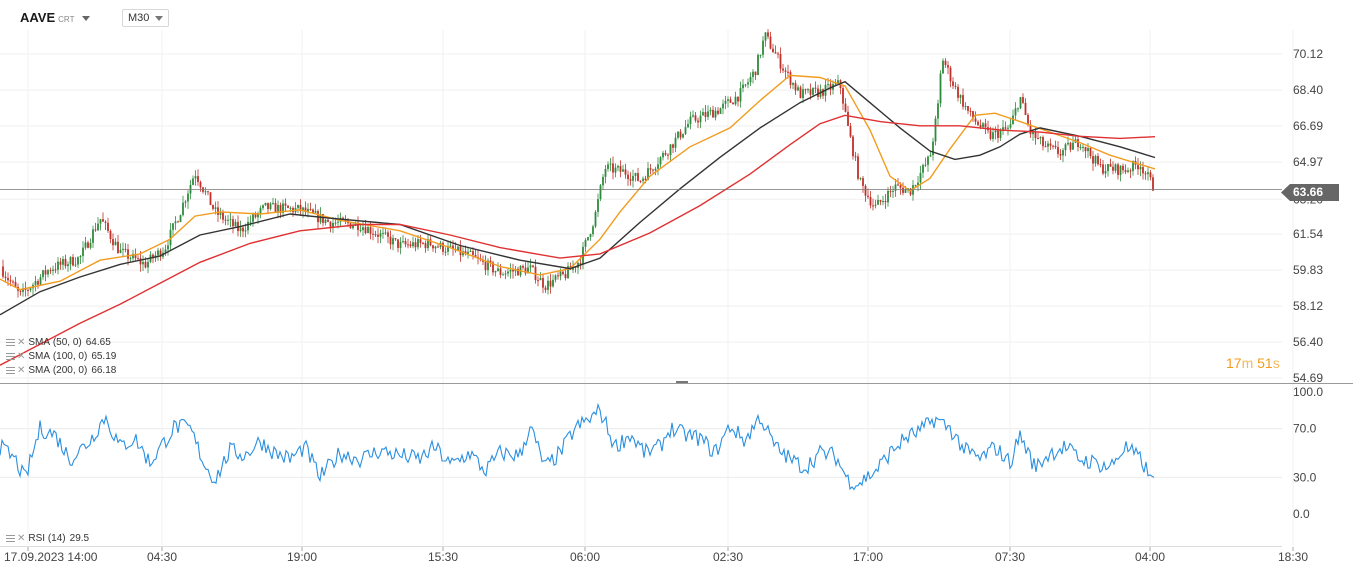  I want to click on time-tick-label: 06:00, so click(585, 557).